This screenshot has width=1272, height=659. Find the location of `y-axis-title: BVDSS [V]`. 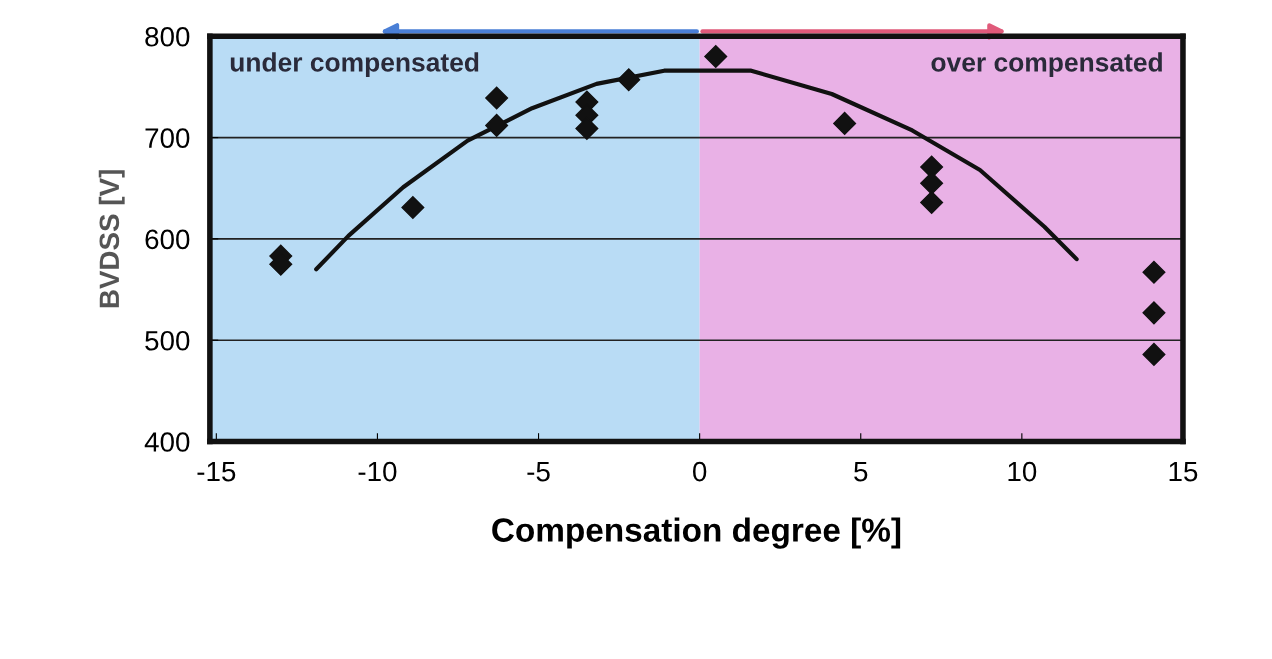

y-axis-title: BVDSS [V] is located at coordinates (111, 239).